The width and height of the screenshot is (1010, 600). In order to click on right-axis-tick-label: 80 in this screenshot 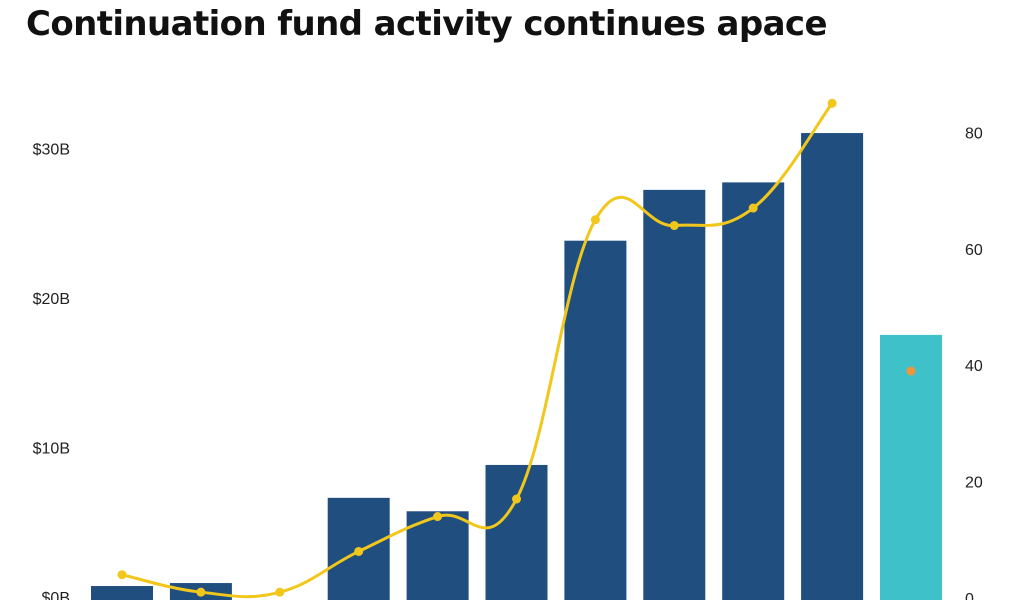, I will do `click(974, 133)`.